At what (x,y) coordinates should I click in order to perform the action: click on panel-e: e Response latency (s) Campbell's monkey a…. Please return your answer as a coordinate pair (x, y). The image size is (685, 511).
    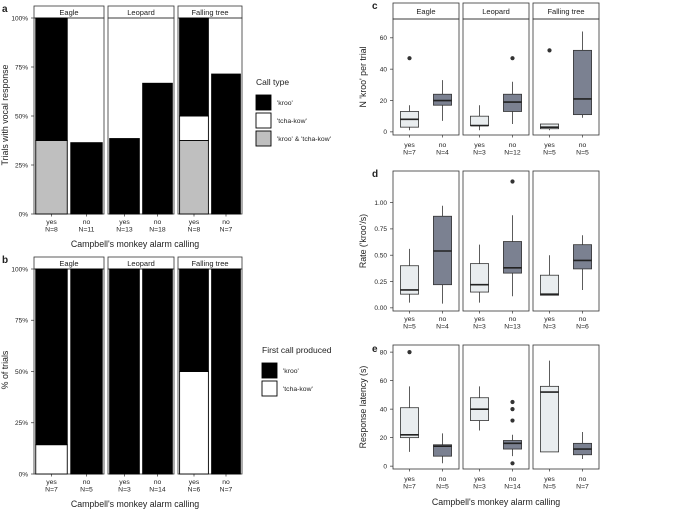
    Looking at the image, I should click on (479, 425).